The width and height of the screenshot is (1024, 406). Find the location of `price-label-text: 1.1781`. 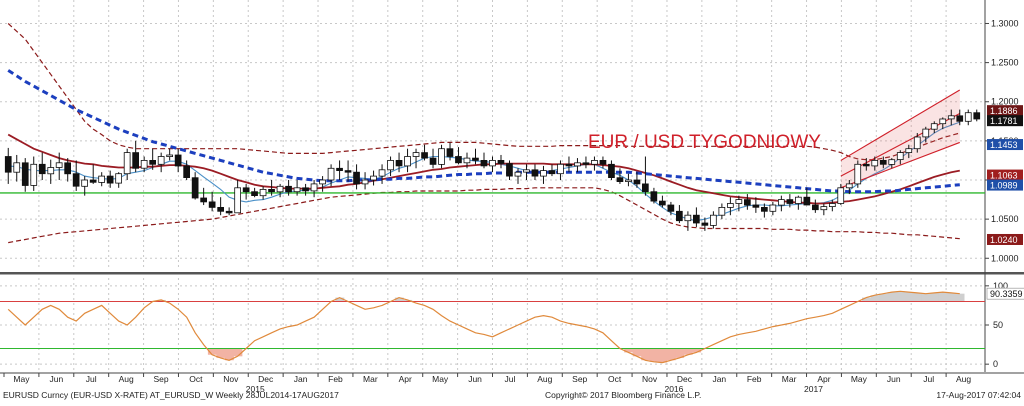

price-label-text: 1.1781 is located at coordinates (1004, 121).